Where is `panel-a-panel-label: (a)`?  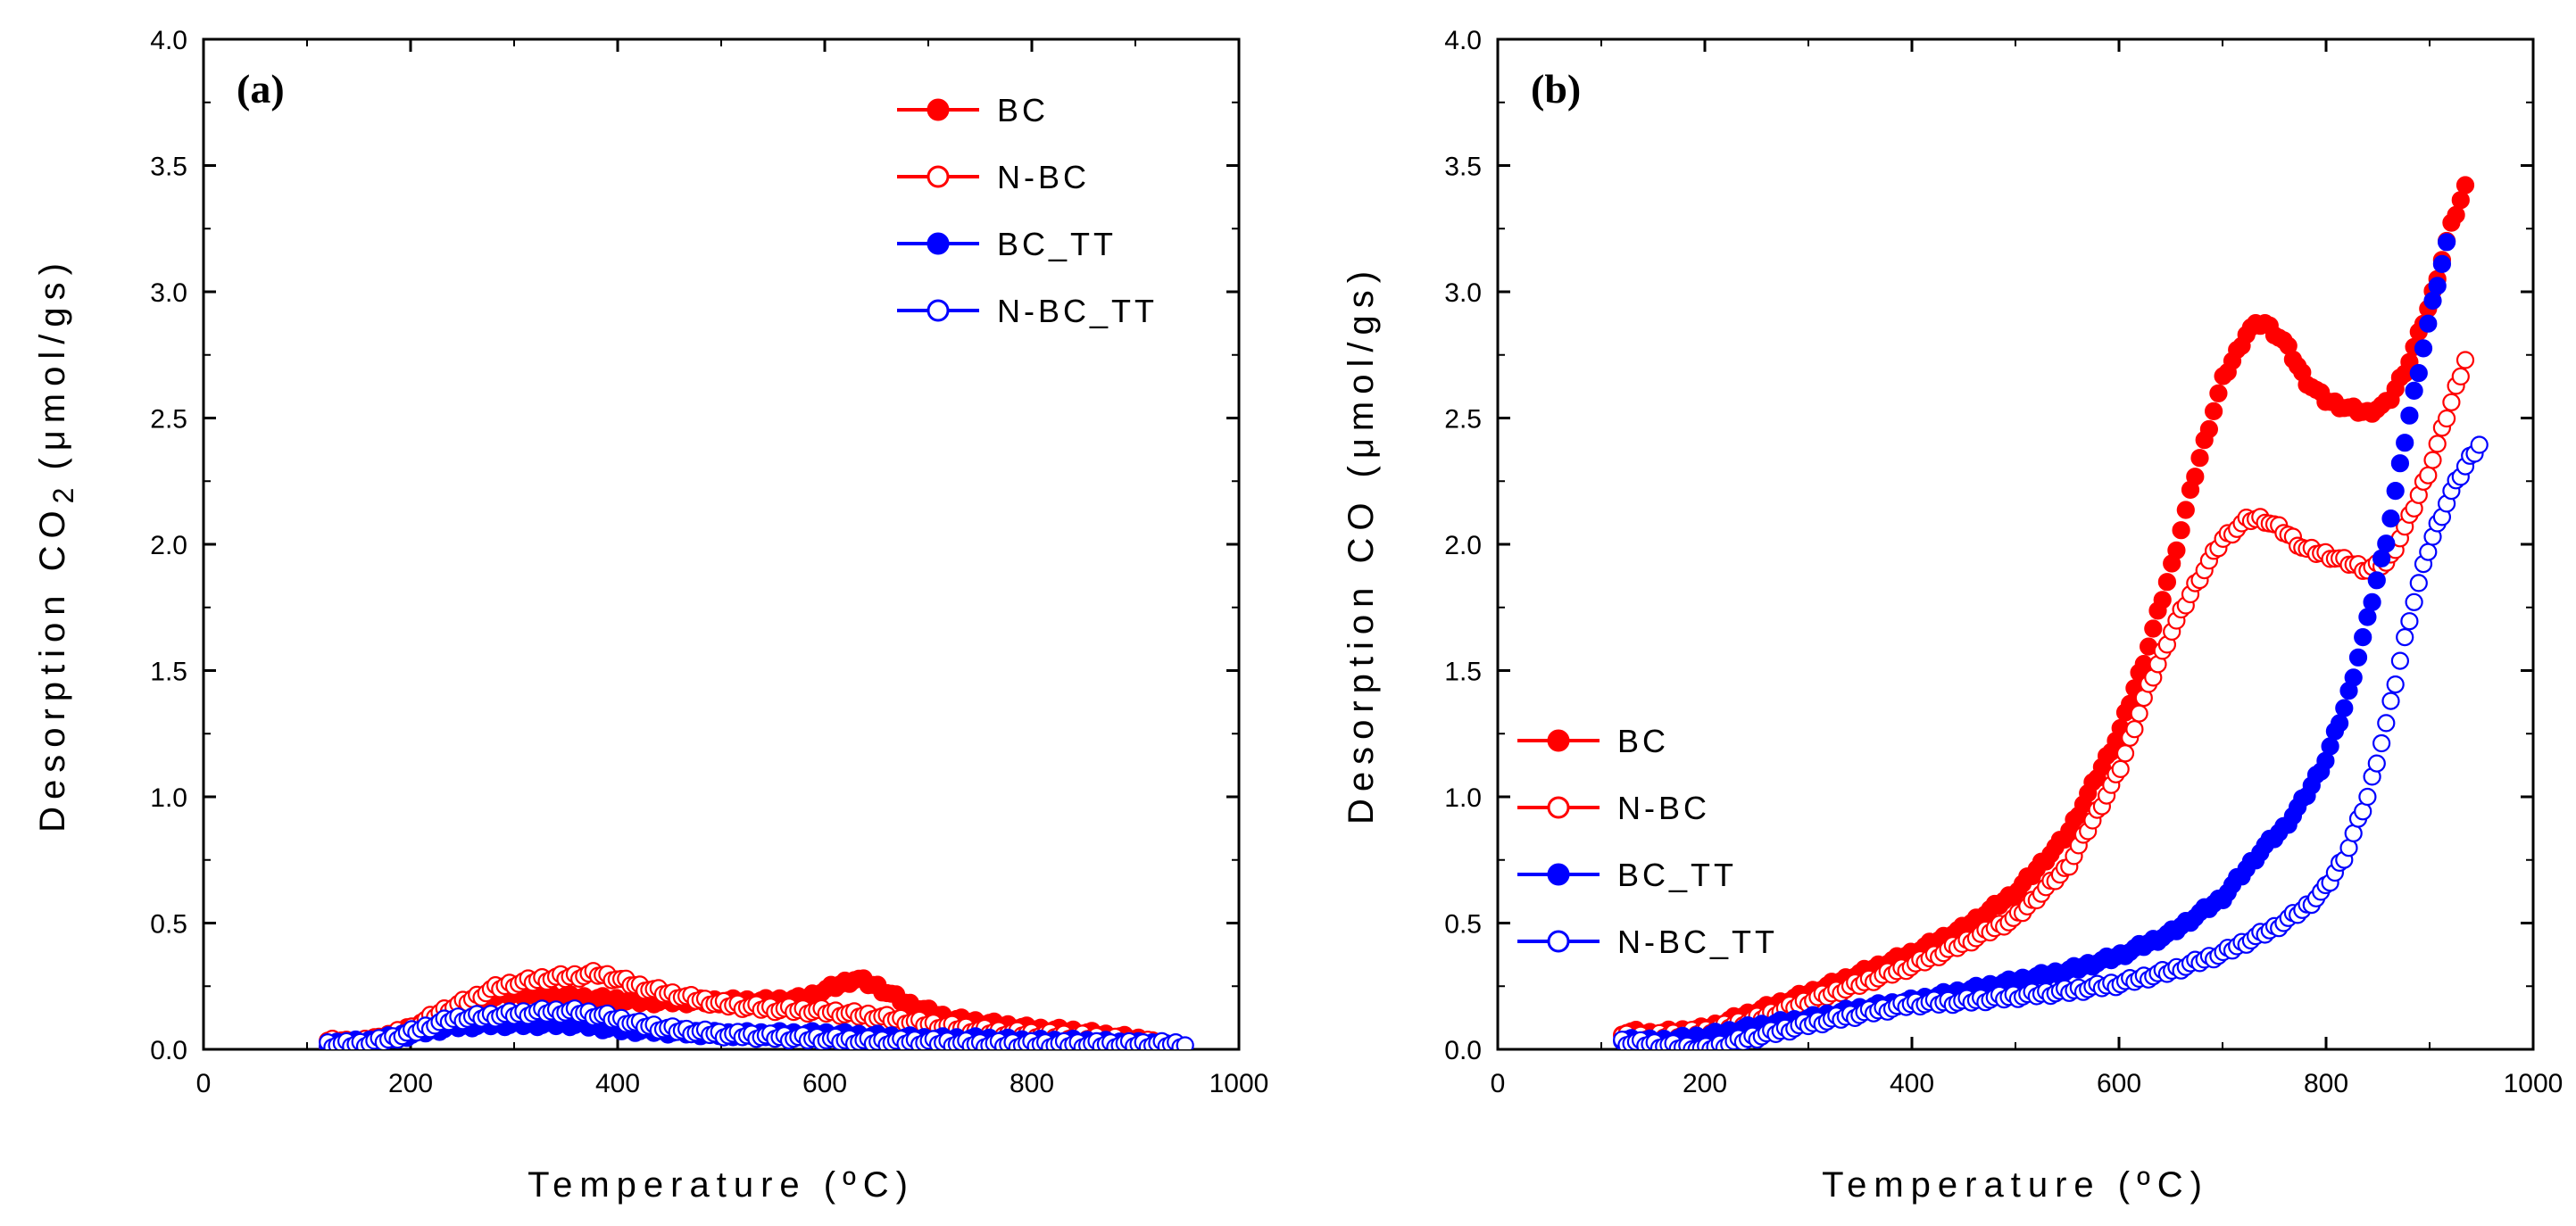 panel-a-panel-label: (a) is located at coordinates (261, 89).